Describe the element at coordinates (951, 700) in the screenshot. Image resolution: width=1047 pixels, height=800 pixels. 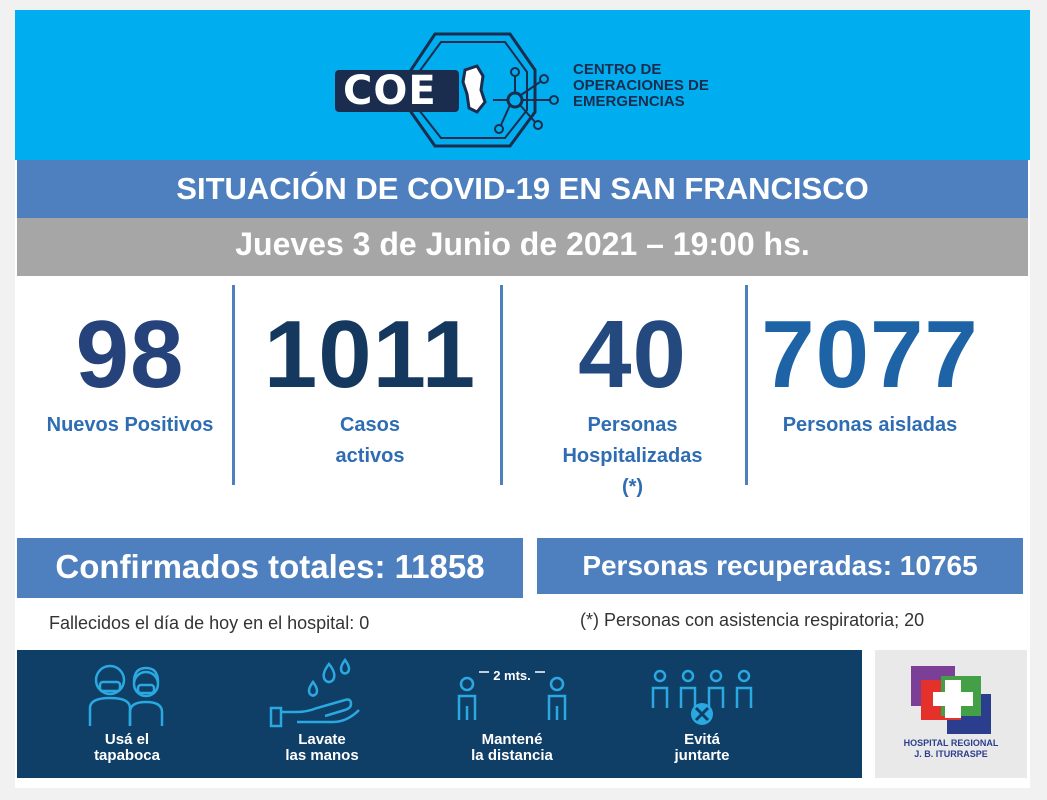
I see `hospital-cross-icon` at that location.